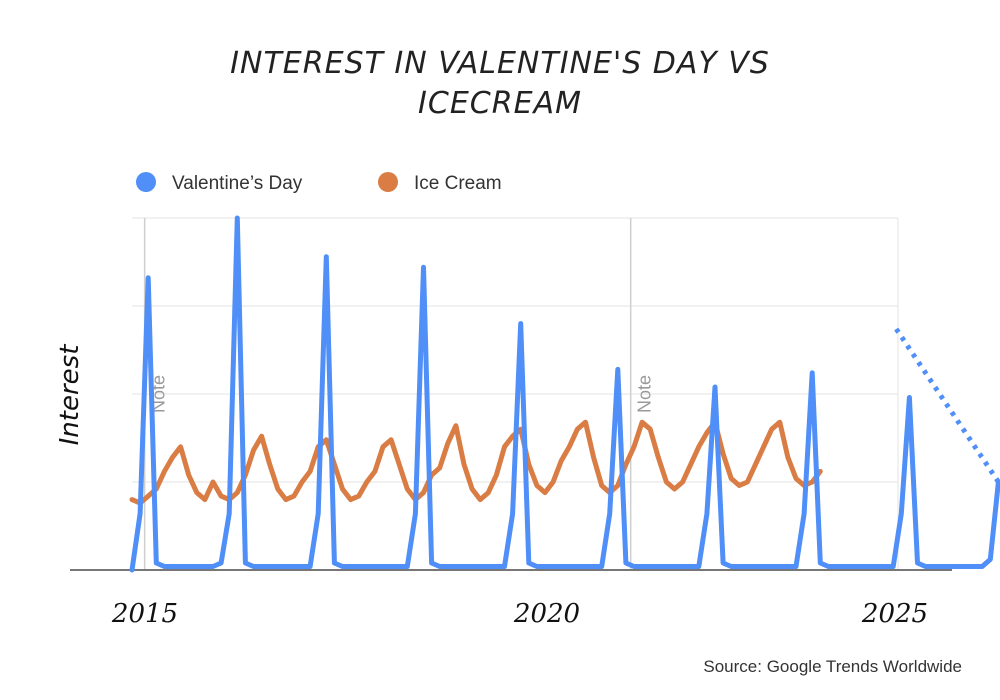  What do you see at coordinates (146, 182) in the screenshot?
I see `legend-marker-valentines-day` at bounding box center [146, 182].